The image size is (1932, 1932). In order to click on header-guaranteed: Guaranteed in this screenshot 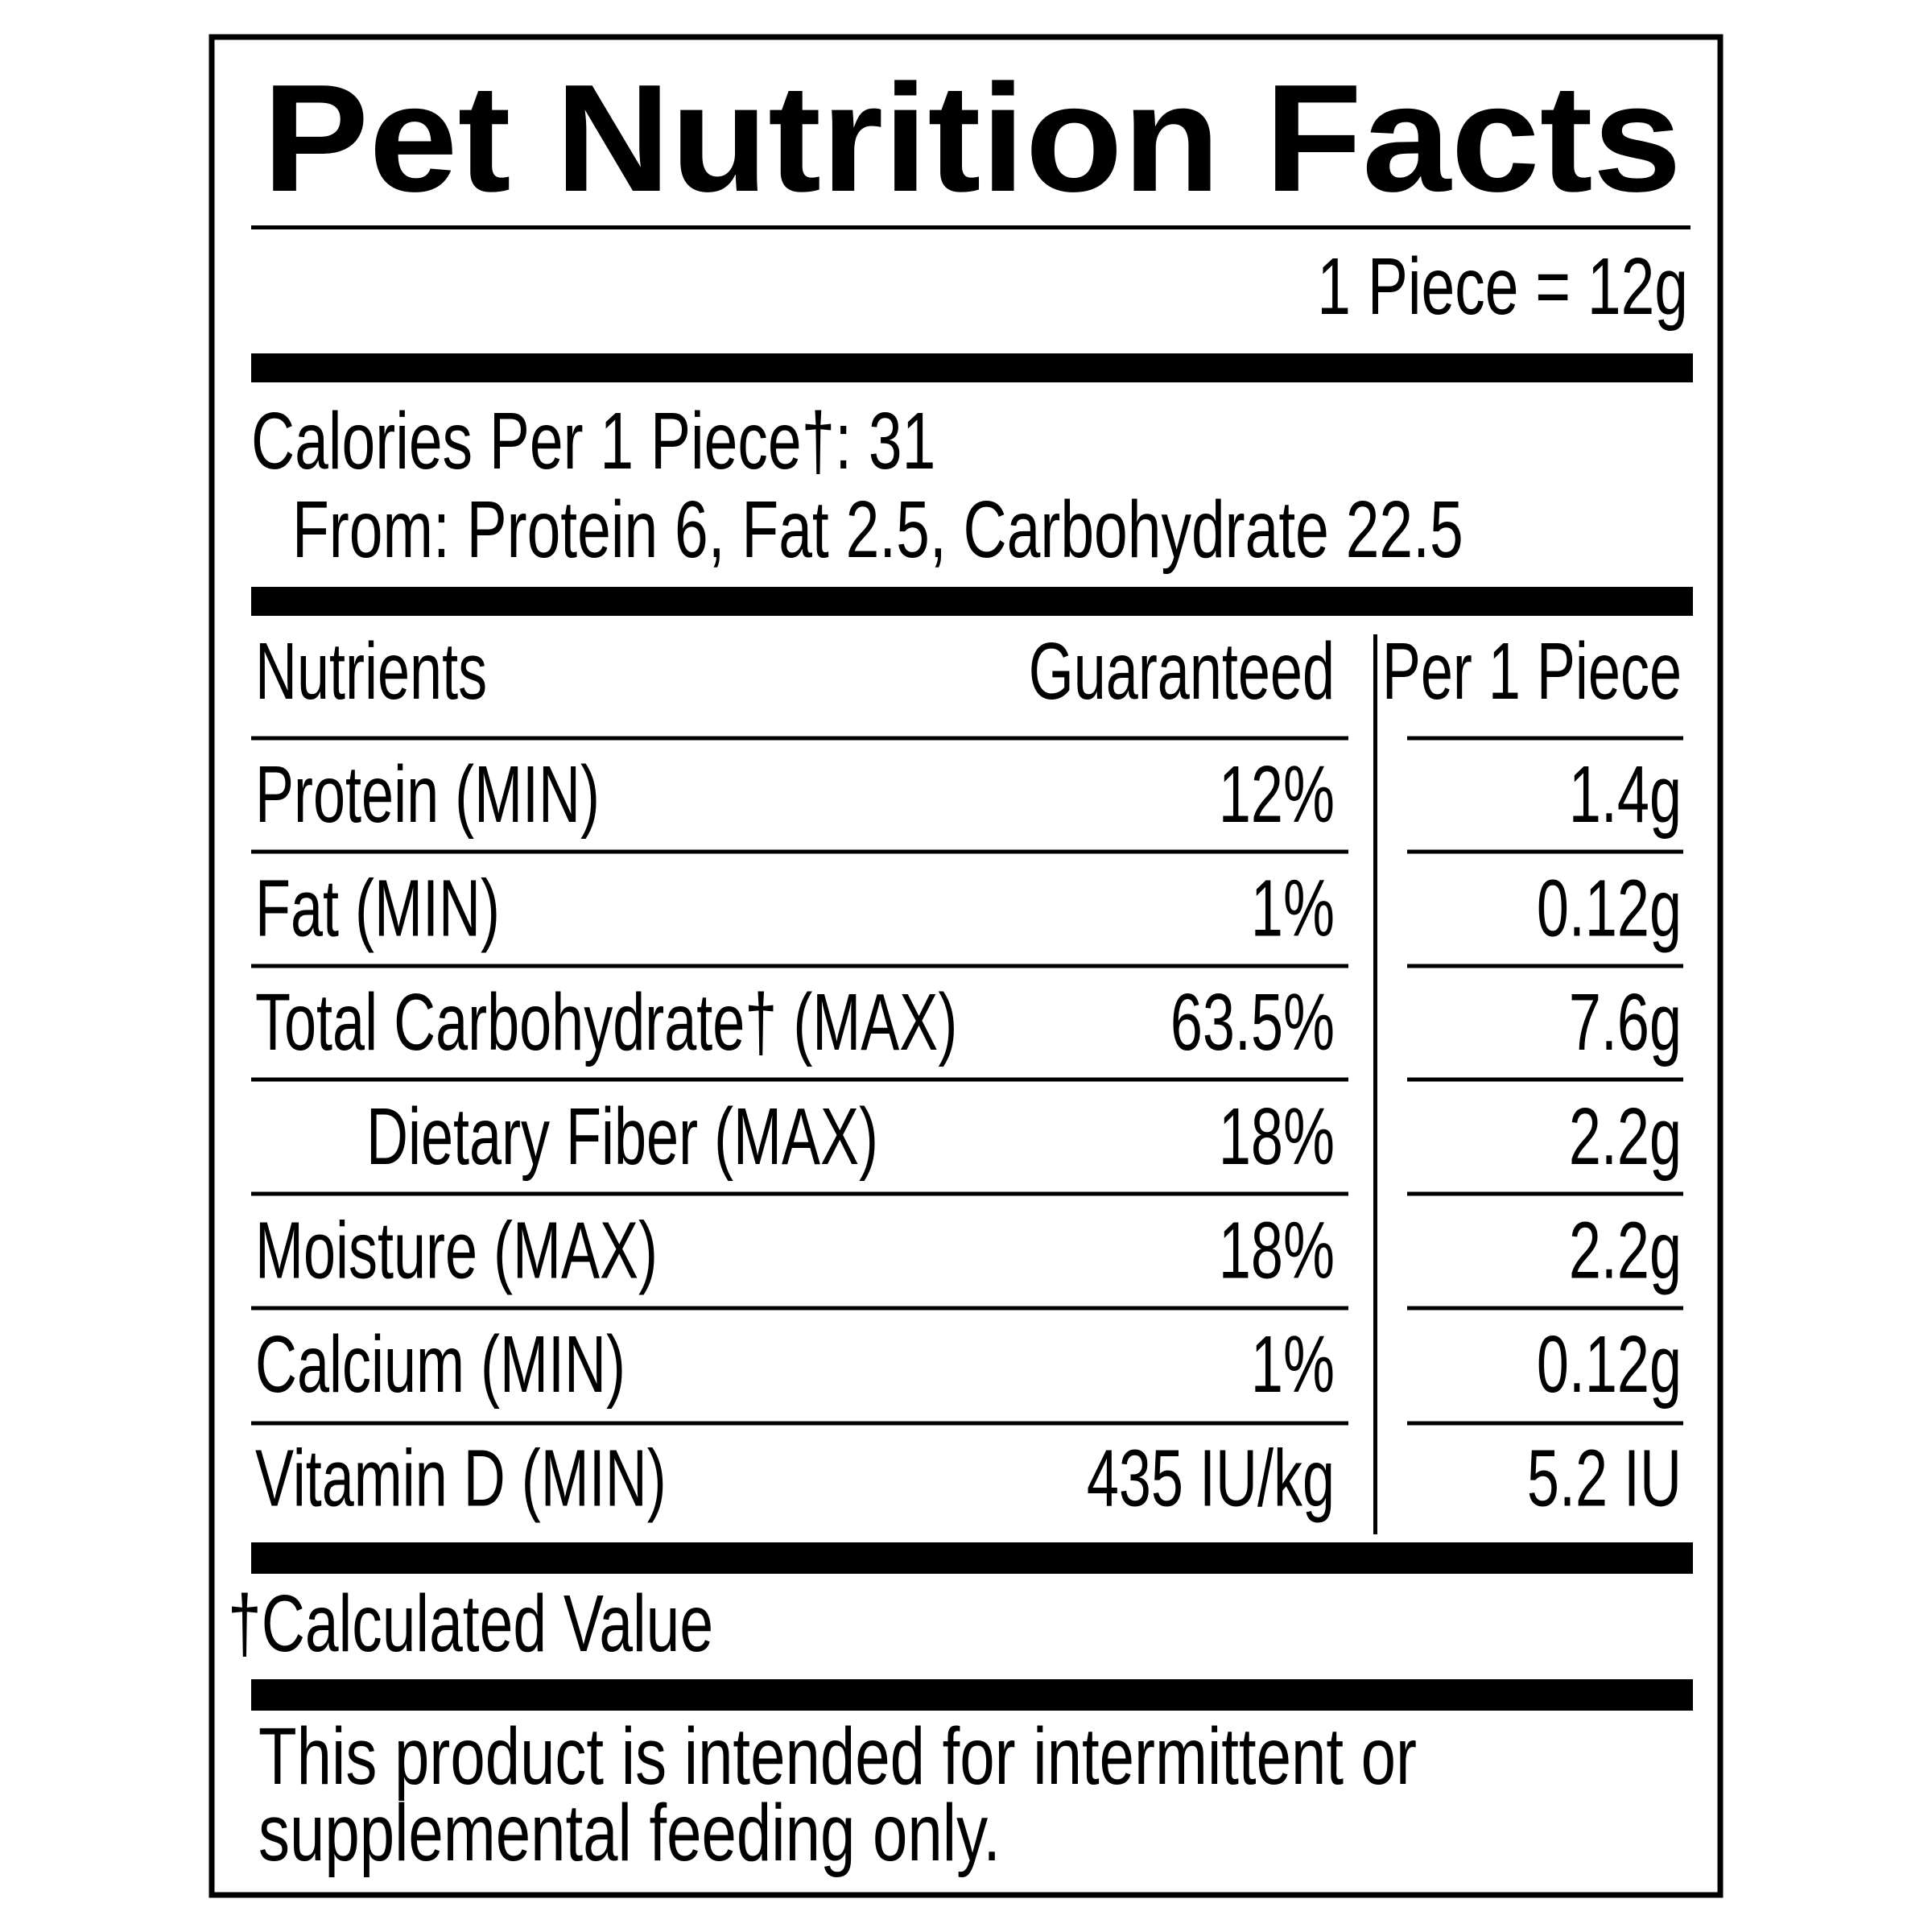, I will do `click(1182, 671)`.